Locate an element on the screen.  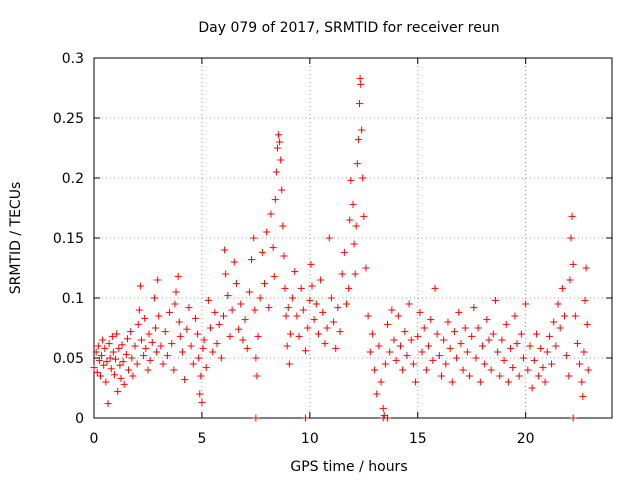
y-tick-labels: 0 0.05 0.1 0.15 0.2 0.25 0.3 is located at coordinates (68, 239).